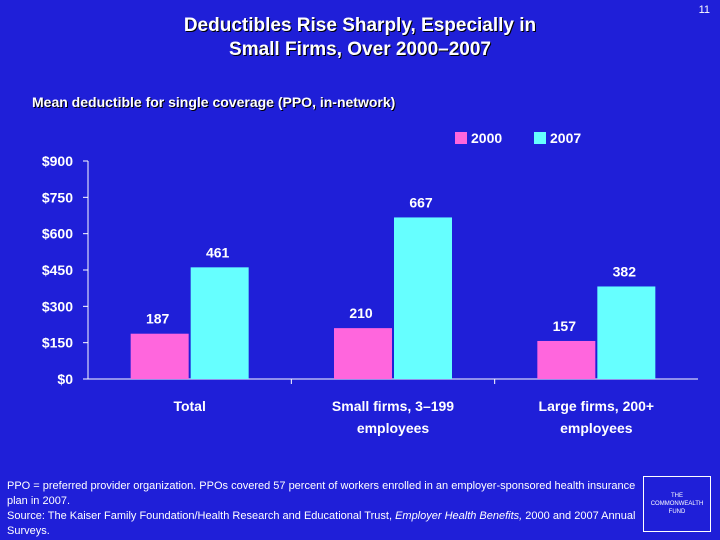  What do you see at coordinates (704, 10) in the screenshot?
I see `slide-number: 11` at bounding box center [704, 10].